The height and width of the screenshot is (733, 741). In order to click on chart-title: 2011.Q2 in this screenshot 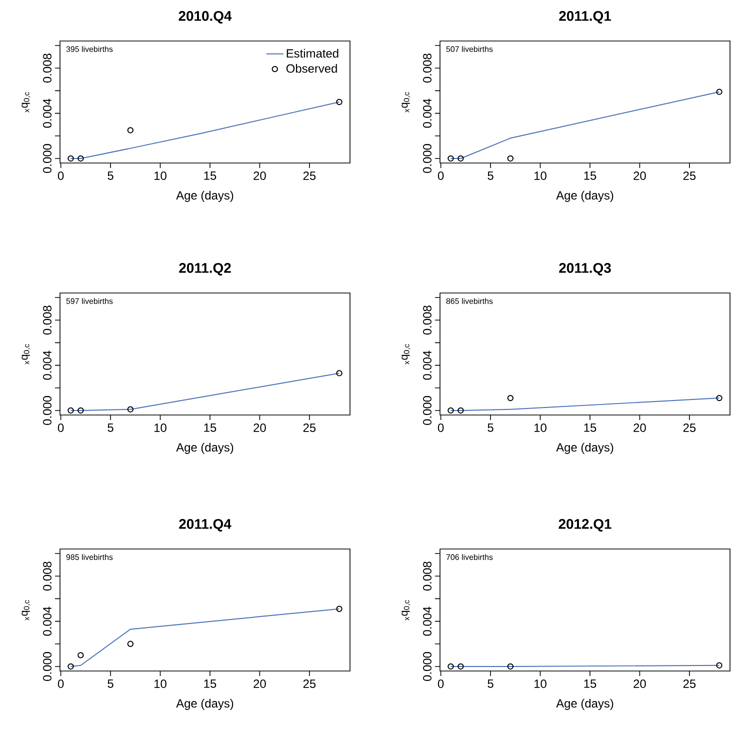, I will do `click(205, 269)`.